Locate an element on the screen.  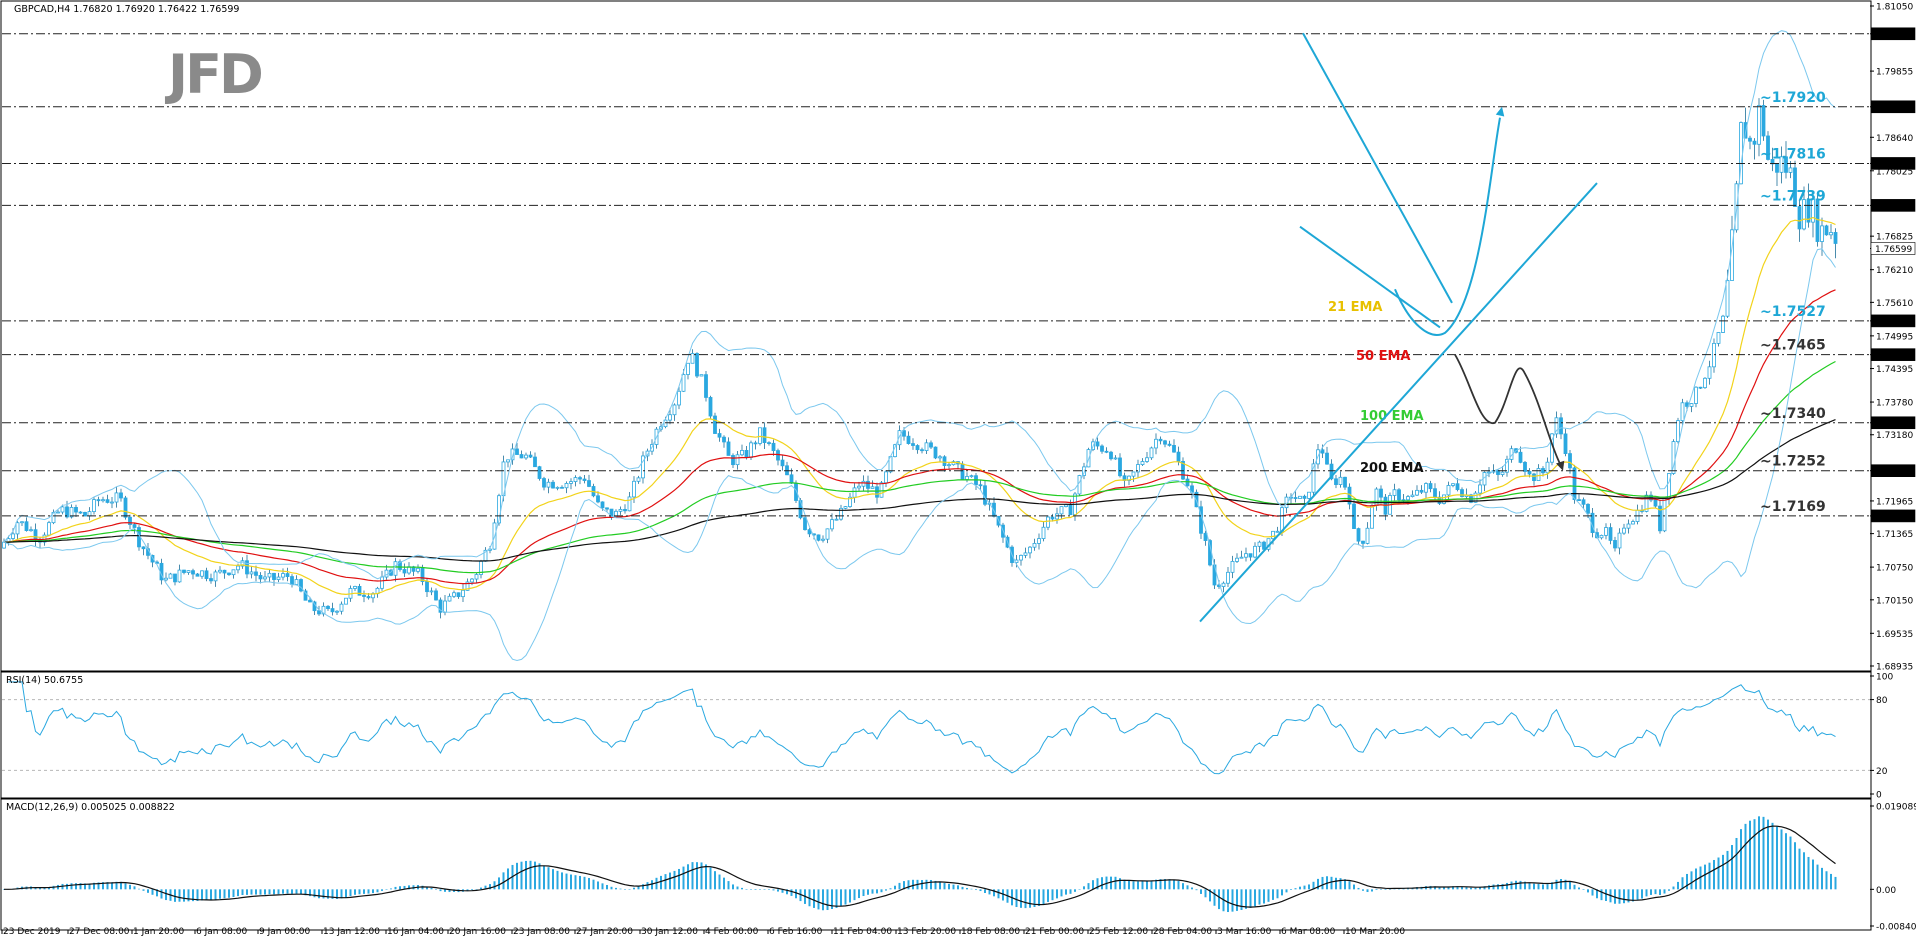
price-label-box is located at coordinates (1893, 516).